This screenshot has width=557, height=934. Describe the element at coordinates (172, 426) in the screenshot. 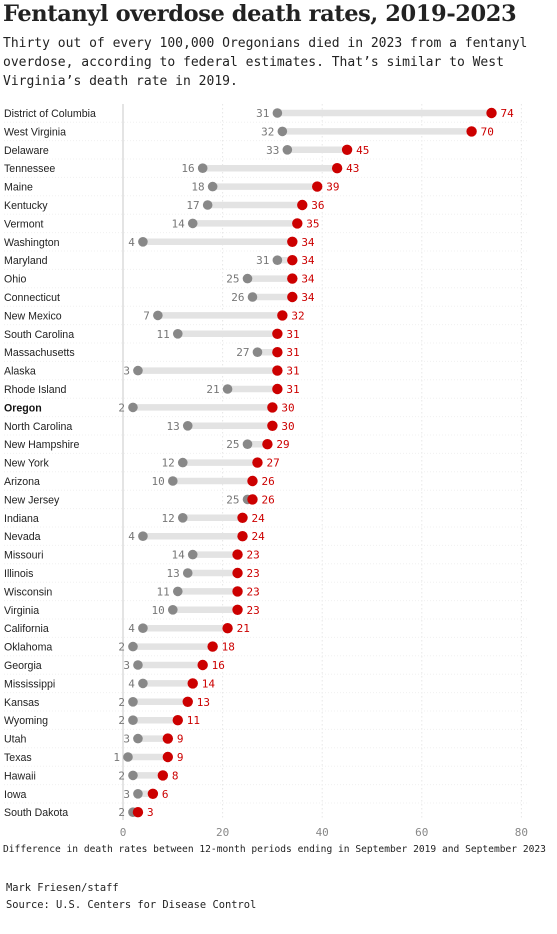

I see `rate-2019-label: 13` at that location.